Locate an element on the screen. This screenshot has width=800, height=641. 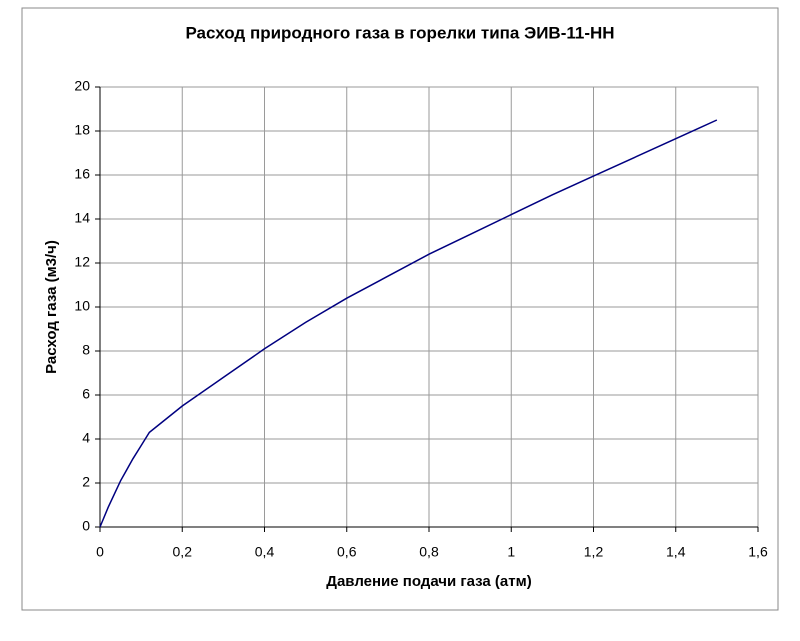
x-tick-label: 0,8 is located at coordinates (429, 552).